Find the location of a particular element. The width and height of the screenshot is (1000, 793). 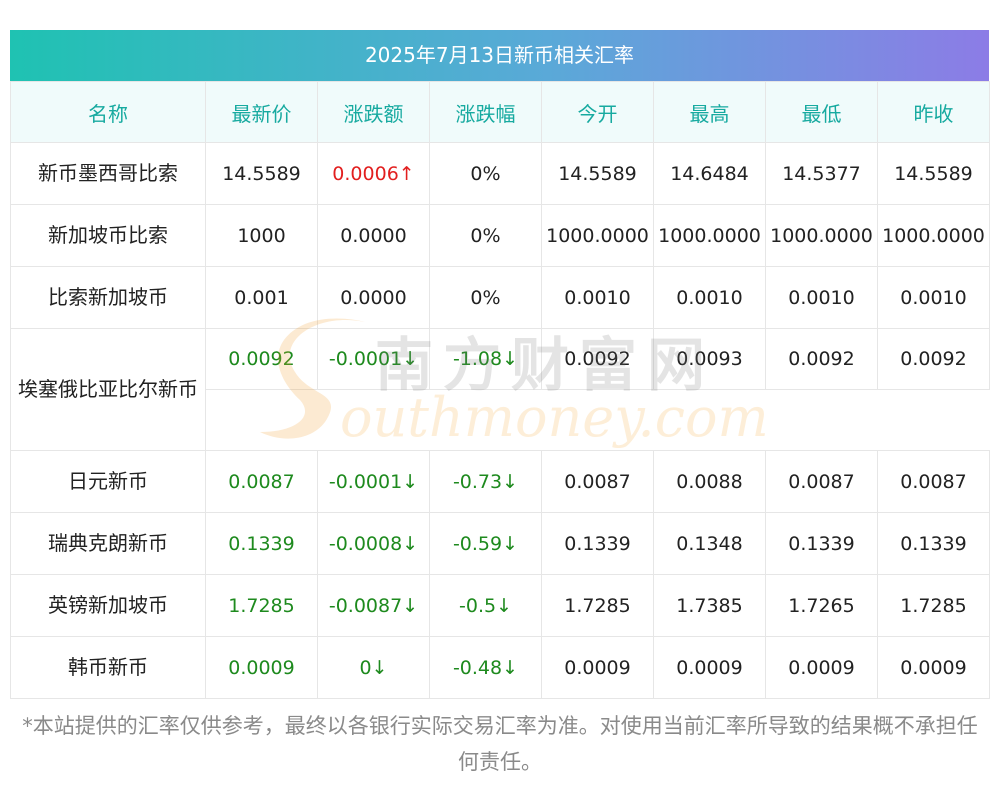

cell-latest: 14.5589 is located at coordinates (261, 173).